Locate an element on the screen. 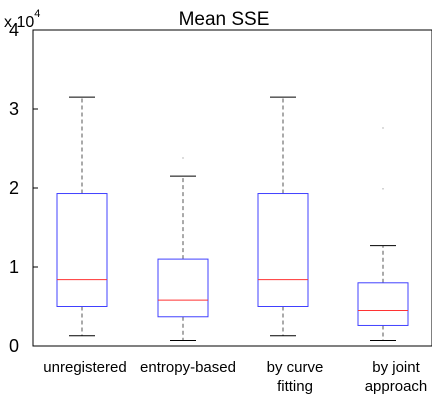  y-axis-multiplier: x 104 is located at coordinates (22, 19).